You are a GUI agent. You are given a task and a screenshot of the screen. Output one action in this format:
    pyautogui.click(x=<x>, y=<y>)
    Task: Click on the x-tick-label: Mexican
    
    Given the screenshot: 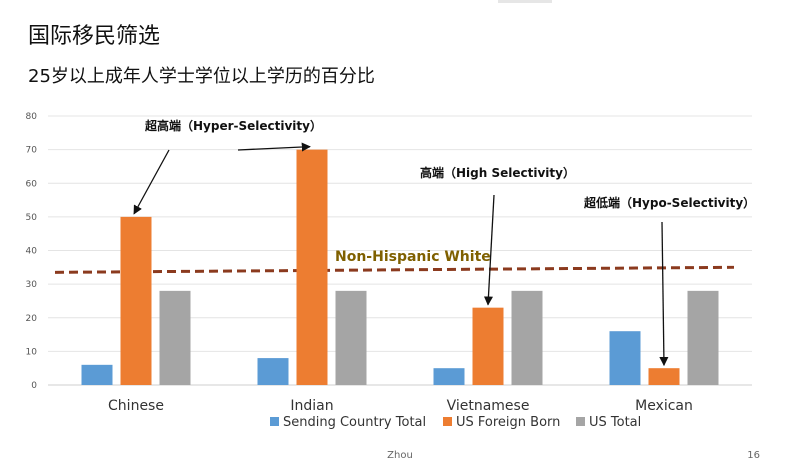 What is the action you would take?
    pyautogui.click(x=664, y=406)
    